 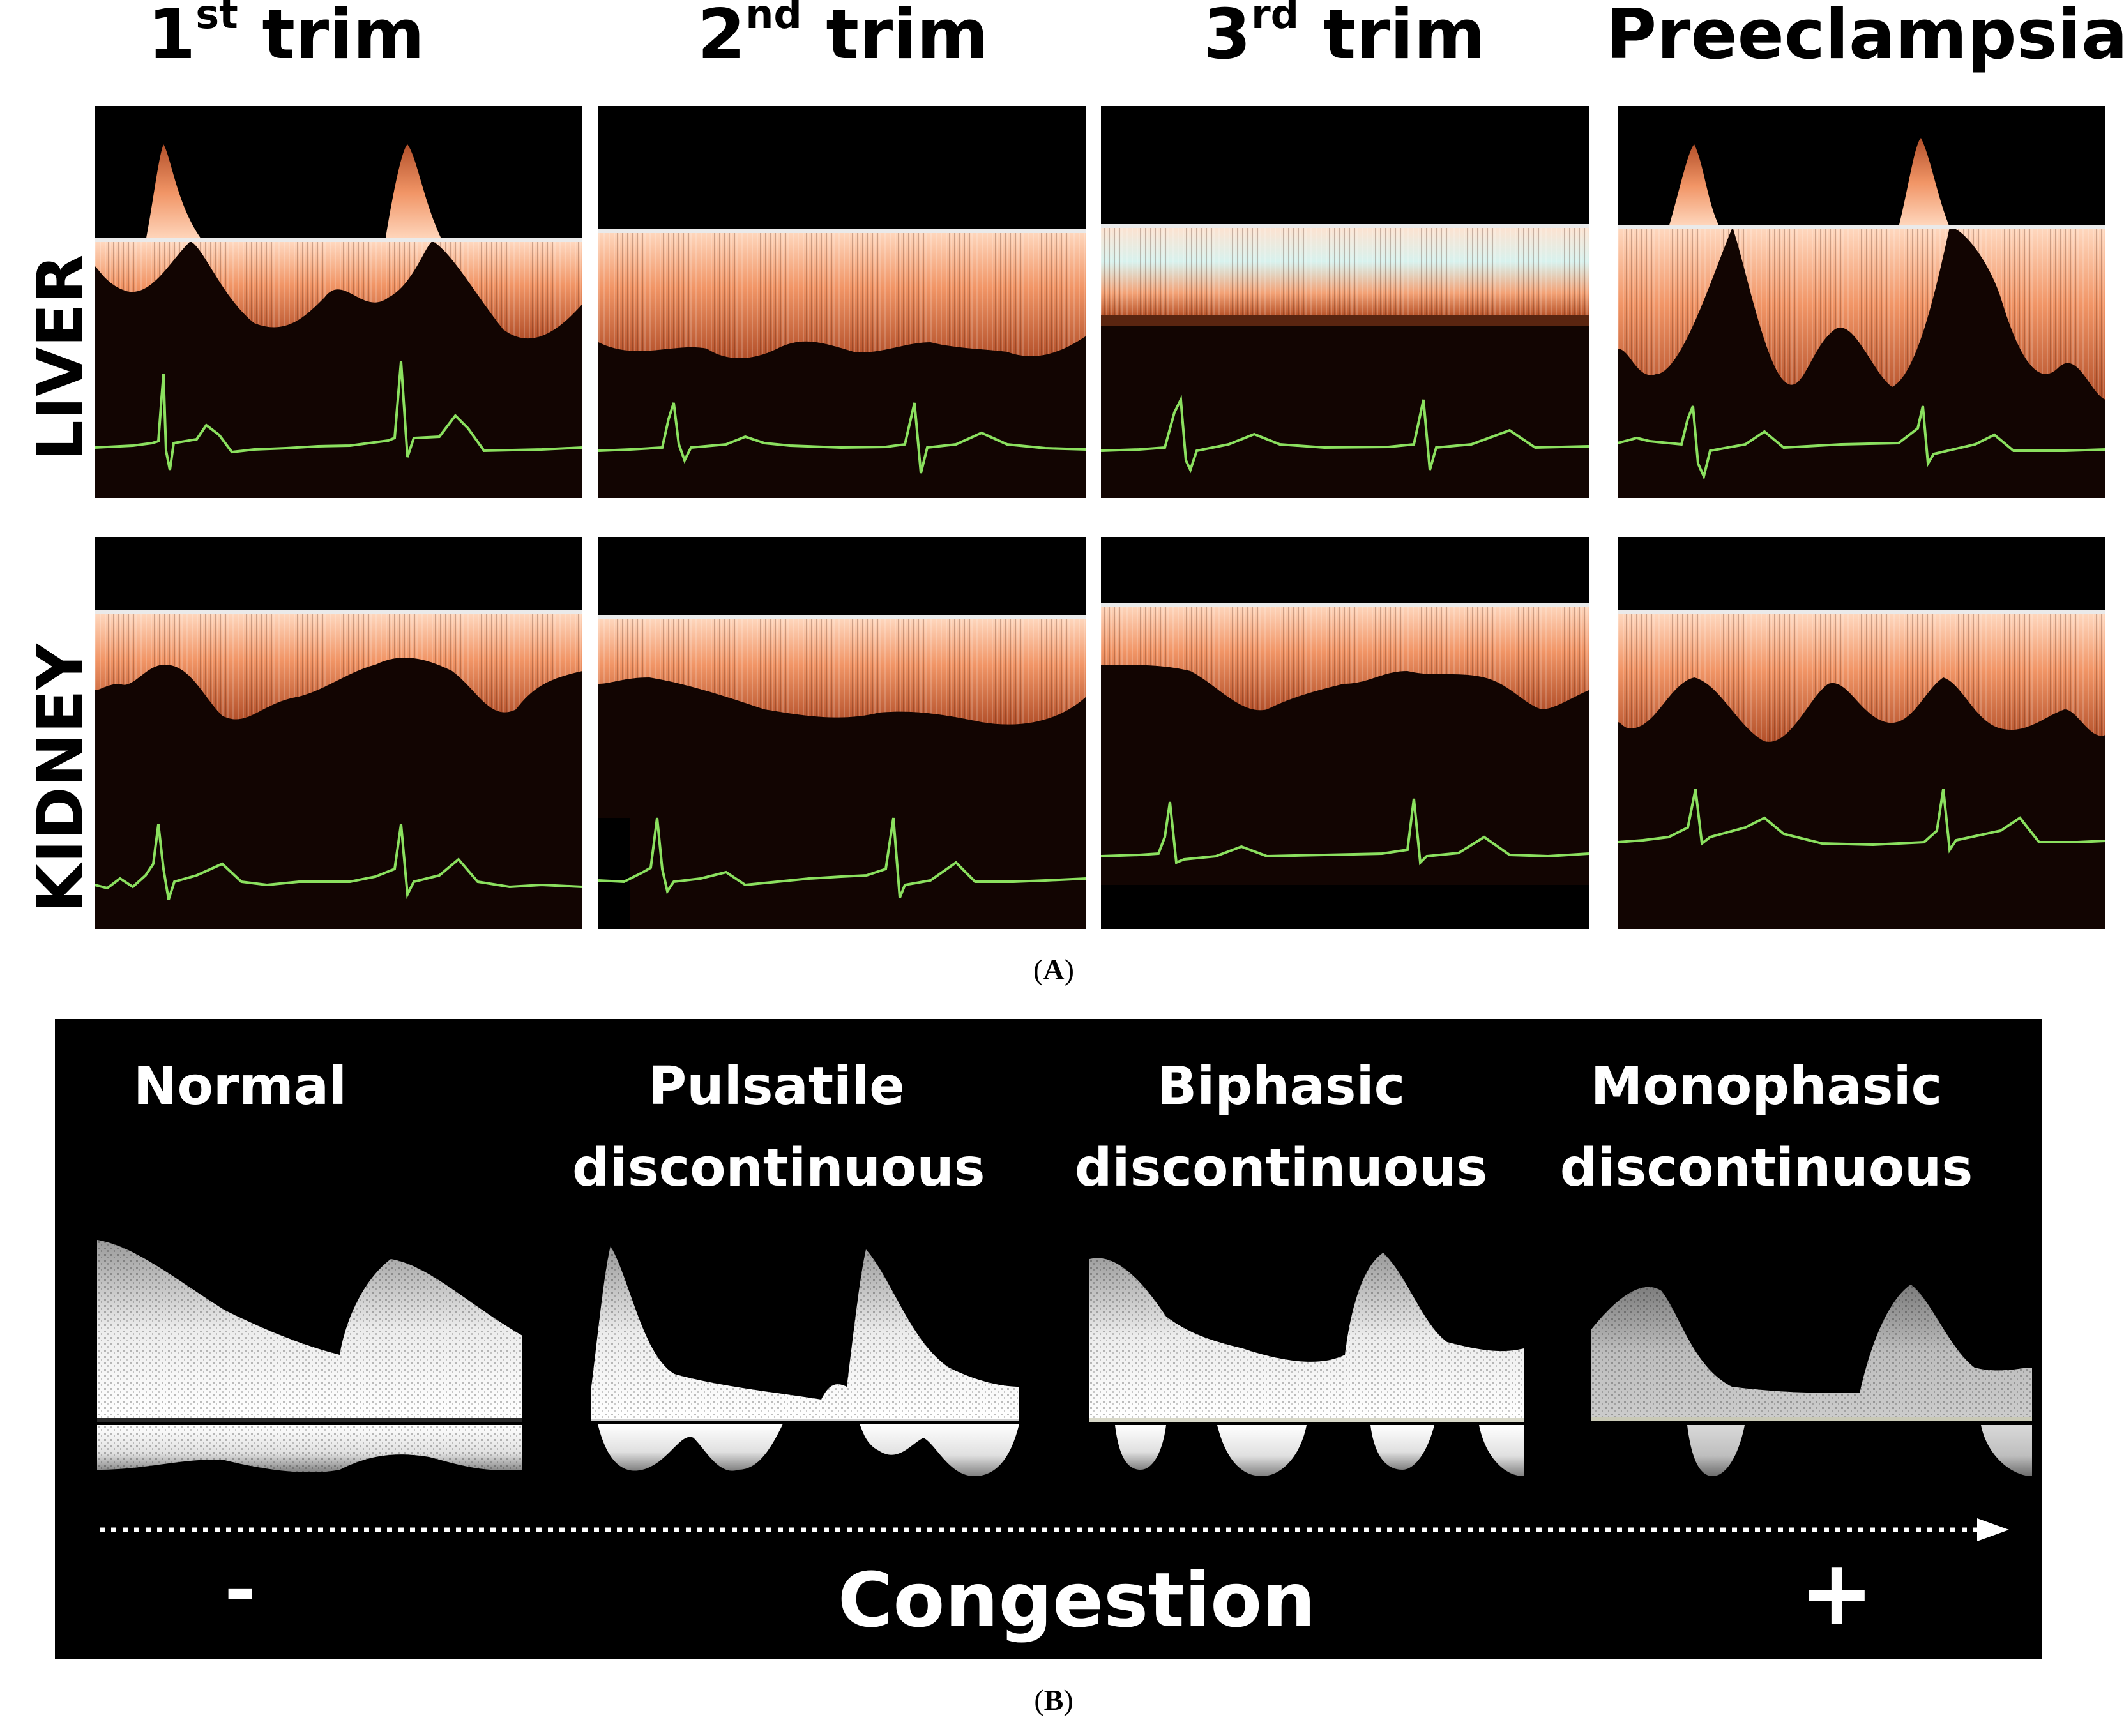 I want to click on row-label-kidney: KIDNEY, so click(x=60, y=778).